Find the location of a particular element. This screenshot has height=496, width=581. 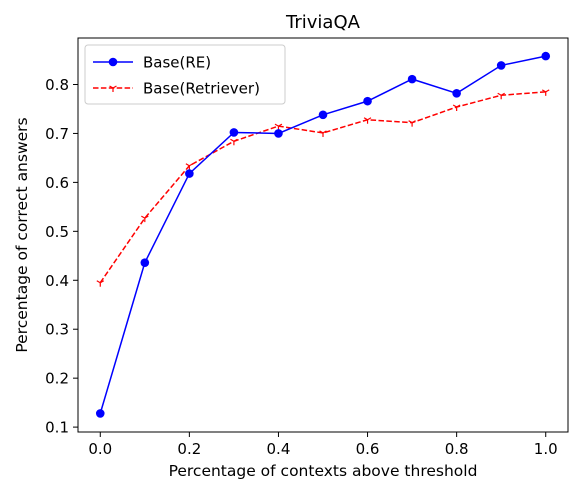

x-axis-label: Percentage of contexts above threshold is located at coordinates (323, 471).